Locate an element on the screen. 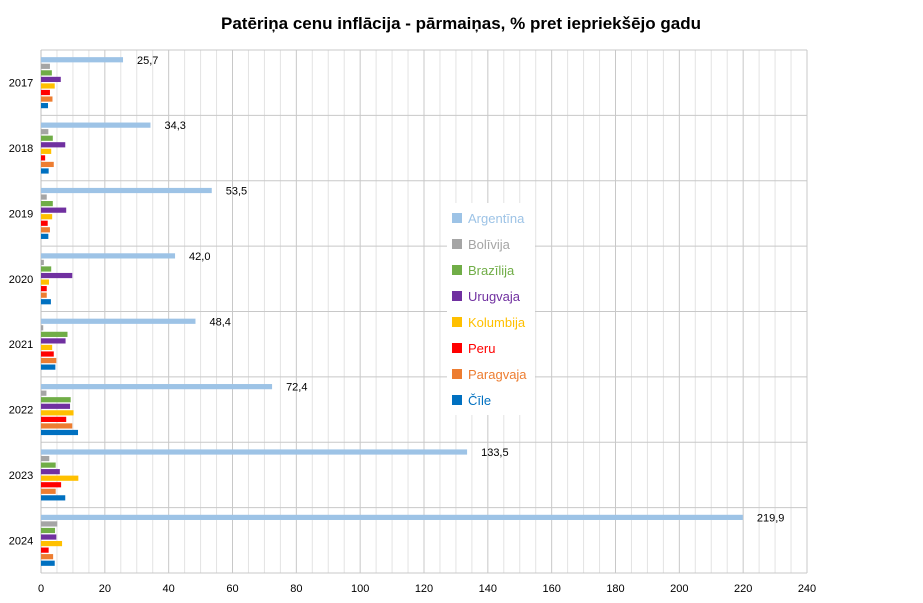 The image size is (923, 603). legend-item-label: Kolumbija is located at coordinates (497, 322).